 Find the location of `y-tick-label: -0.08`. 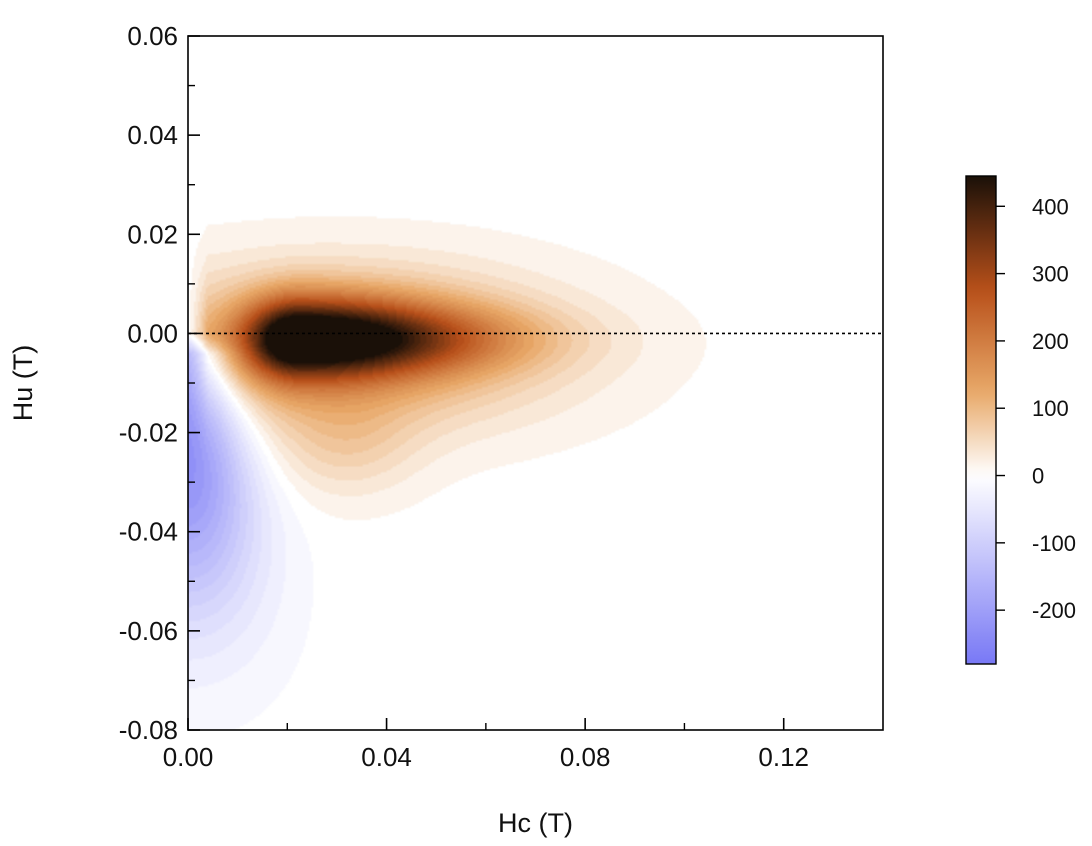

y-tick-label: -0.08 is located at coordinates (148, 730).